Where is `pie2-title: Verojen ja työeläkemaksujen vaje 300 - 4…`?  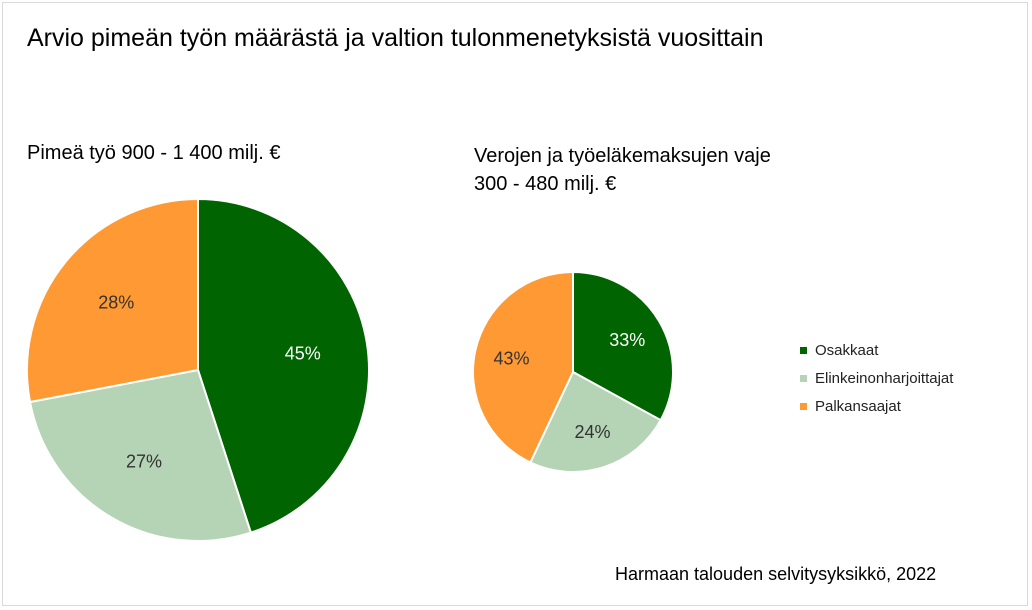 pie2-title: Verojen ja työeläkemaksujen vaje 300 - 4… is located at coordinates (622, 170).